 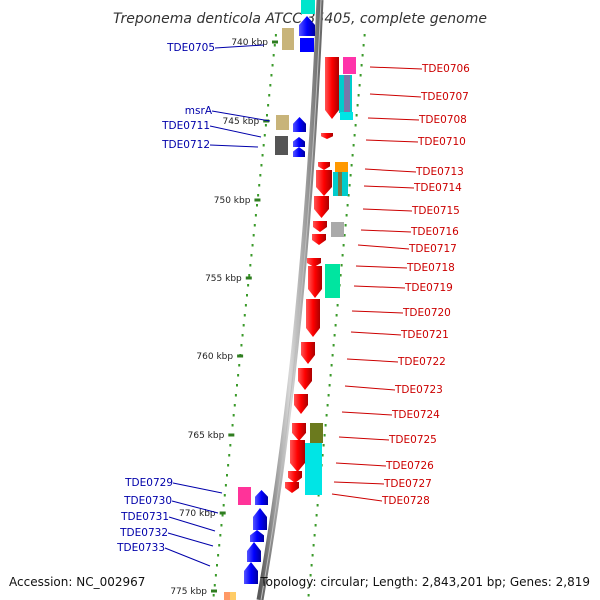 I want to click on gene-label: TDE0728, so click(x=405, y=501).